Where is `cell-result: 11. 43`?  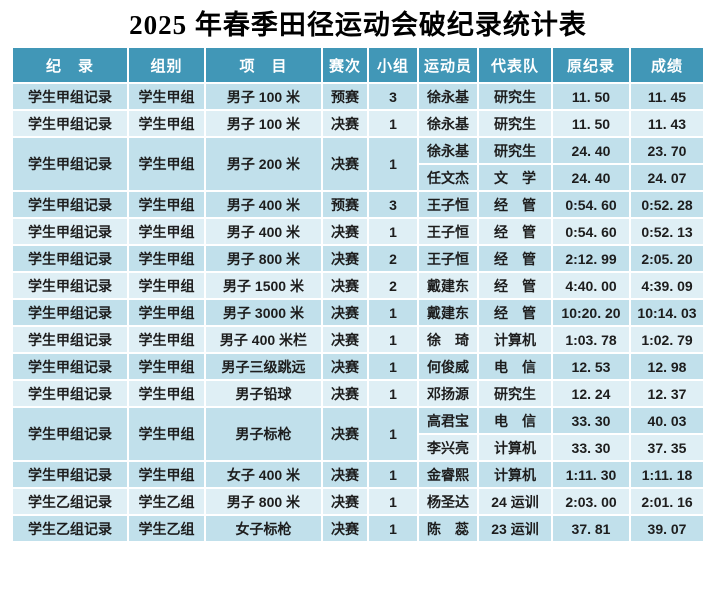 cell-result: 11. 43 is located at coordinates (667, 124).